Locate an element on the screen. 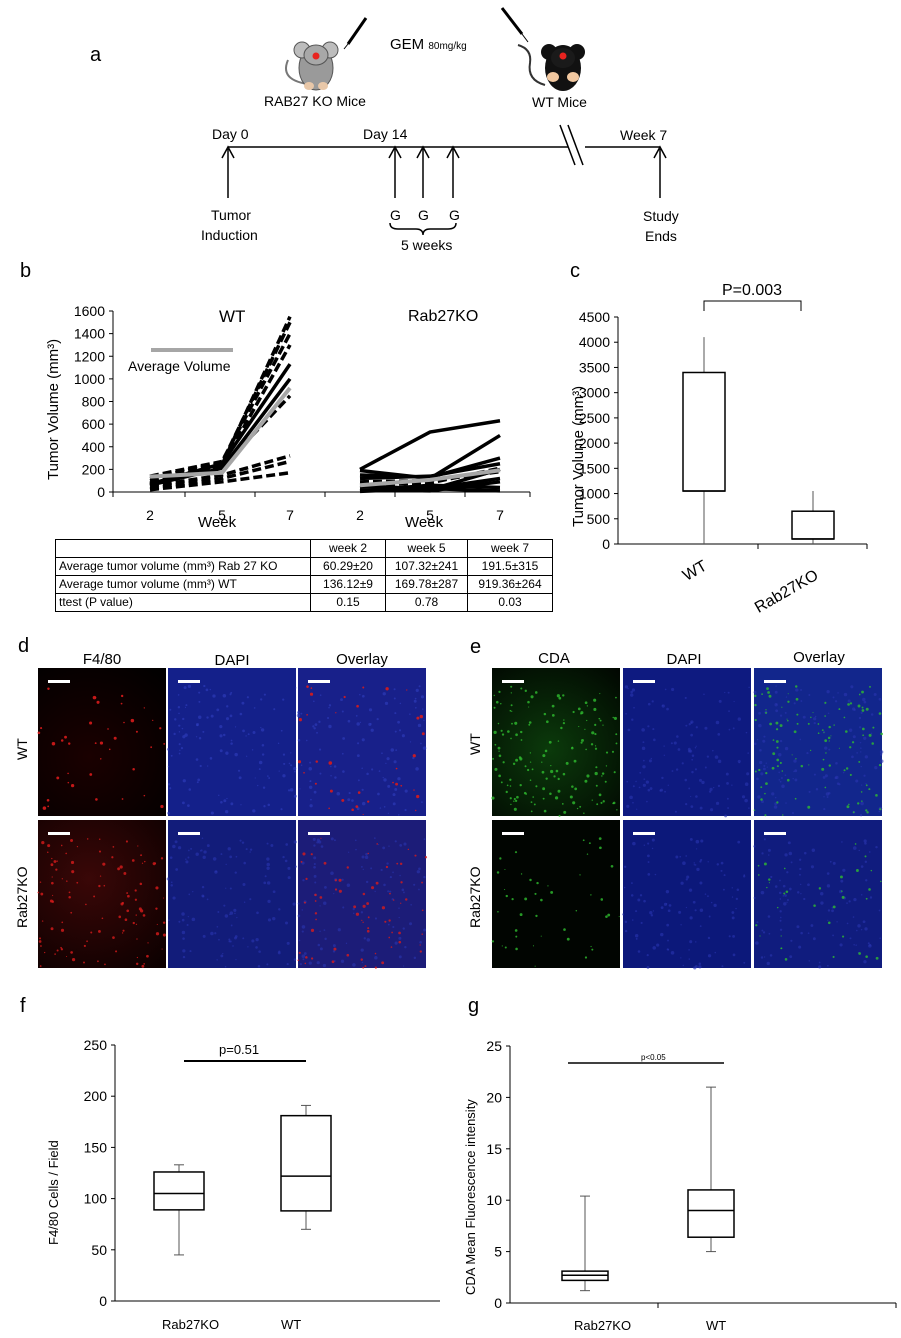 Image resolution: width=901 pixels, height=1338 pixels. day14-label: Day 14 is located at coordinates (385, 134).